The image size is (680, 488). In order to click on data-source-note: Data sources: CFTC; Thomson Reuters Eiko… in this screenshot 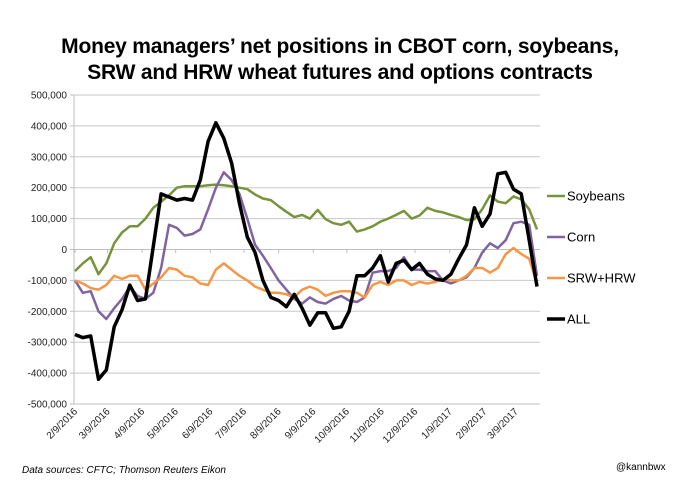, I will do `click(124, 470)`.